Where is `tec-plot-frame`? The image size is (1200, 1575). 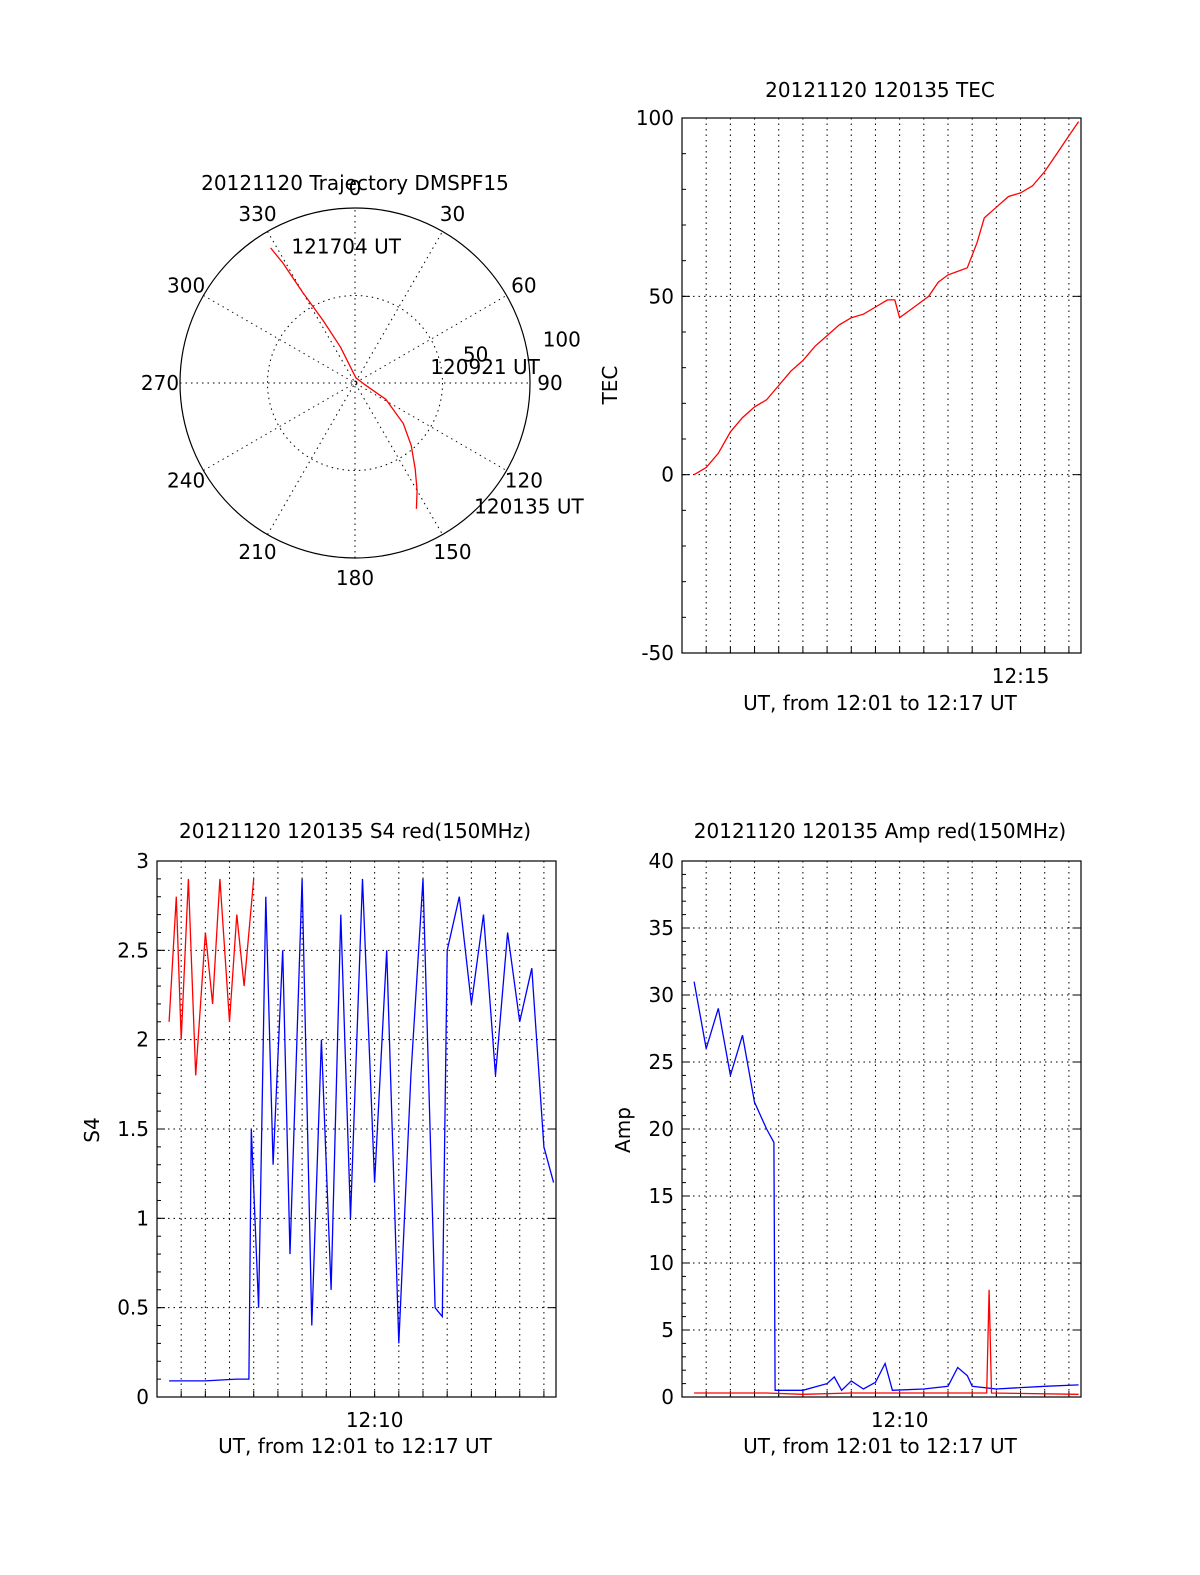
tec-plot-frame is located at coordinates (881, 385).